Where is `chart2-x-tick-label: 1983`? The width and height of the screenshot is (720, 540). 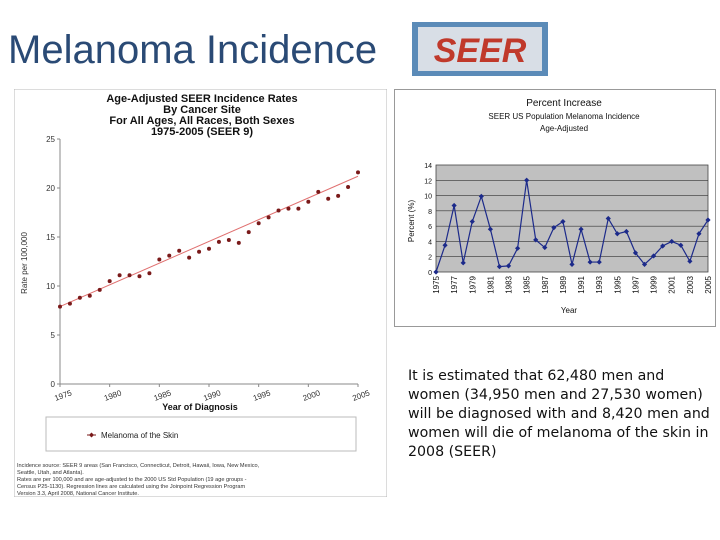 chart2-x-tick-label: 1983 is located at coordinates (509, 284).